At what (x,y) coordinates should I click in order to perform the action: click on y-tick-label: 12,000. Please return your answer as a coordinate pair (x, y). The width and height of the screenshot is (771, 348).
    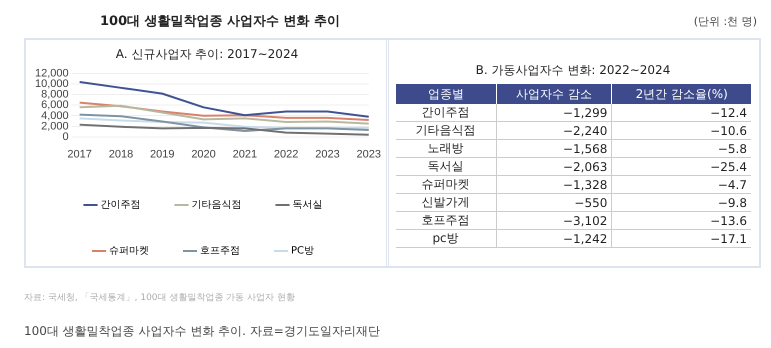
    Looking at the image, I should click on (51, 74).